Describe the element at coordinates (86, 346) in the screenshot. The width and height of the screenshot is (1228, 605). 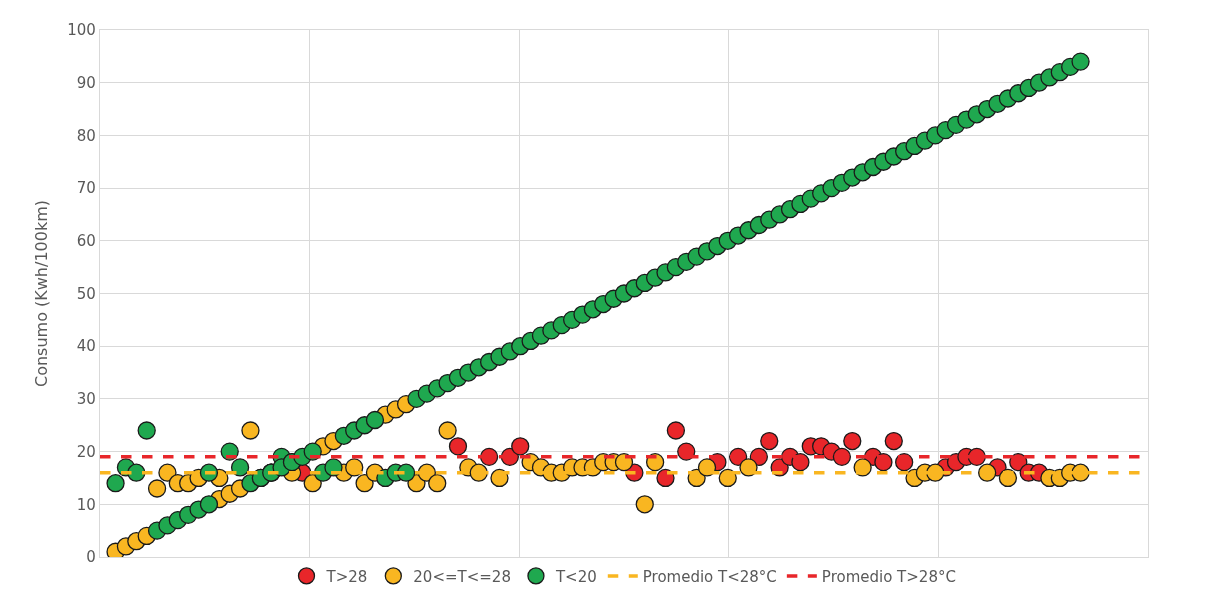
I see `y-tick-label: 40` at that location.